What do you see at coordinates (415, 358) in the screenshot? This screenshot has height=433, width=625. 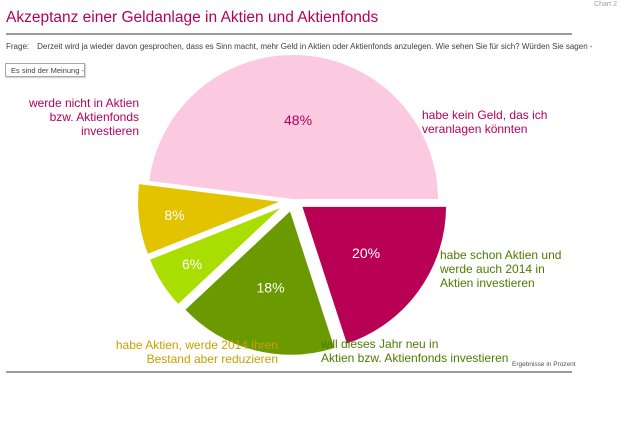 I see `slice-label-line: Aktien bzw. Aktienfonds investieren` at bounding box center [415, 358].